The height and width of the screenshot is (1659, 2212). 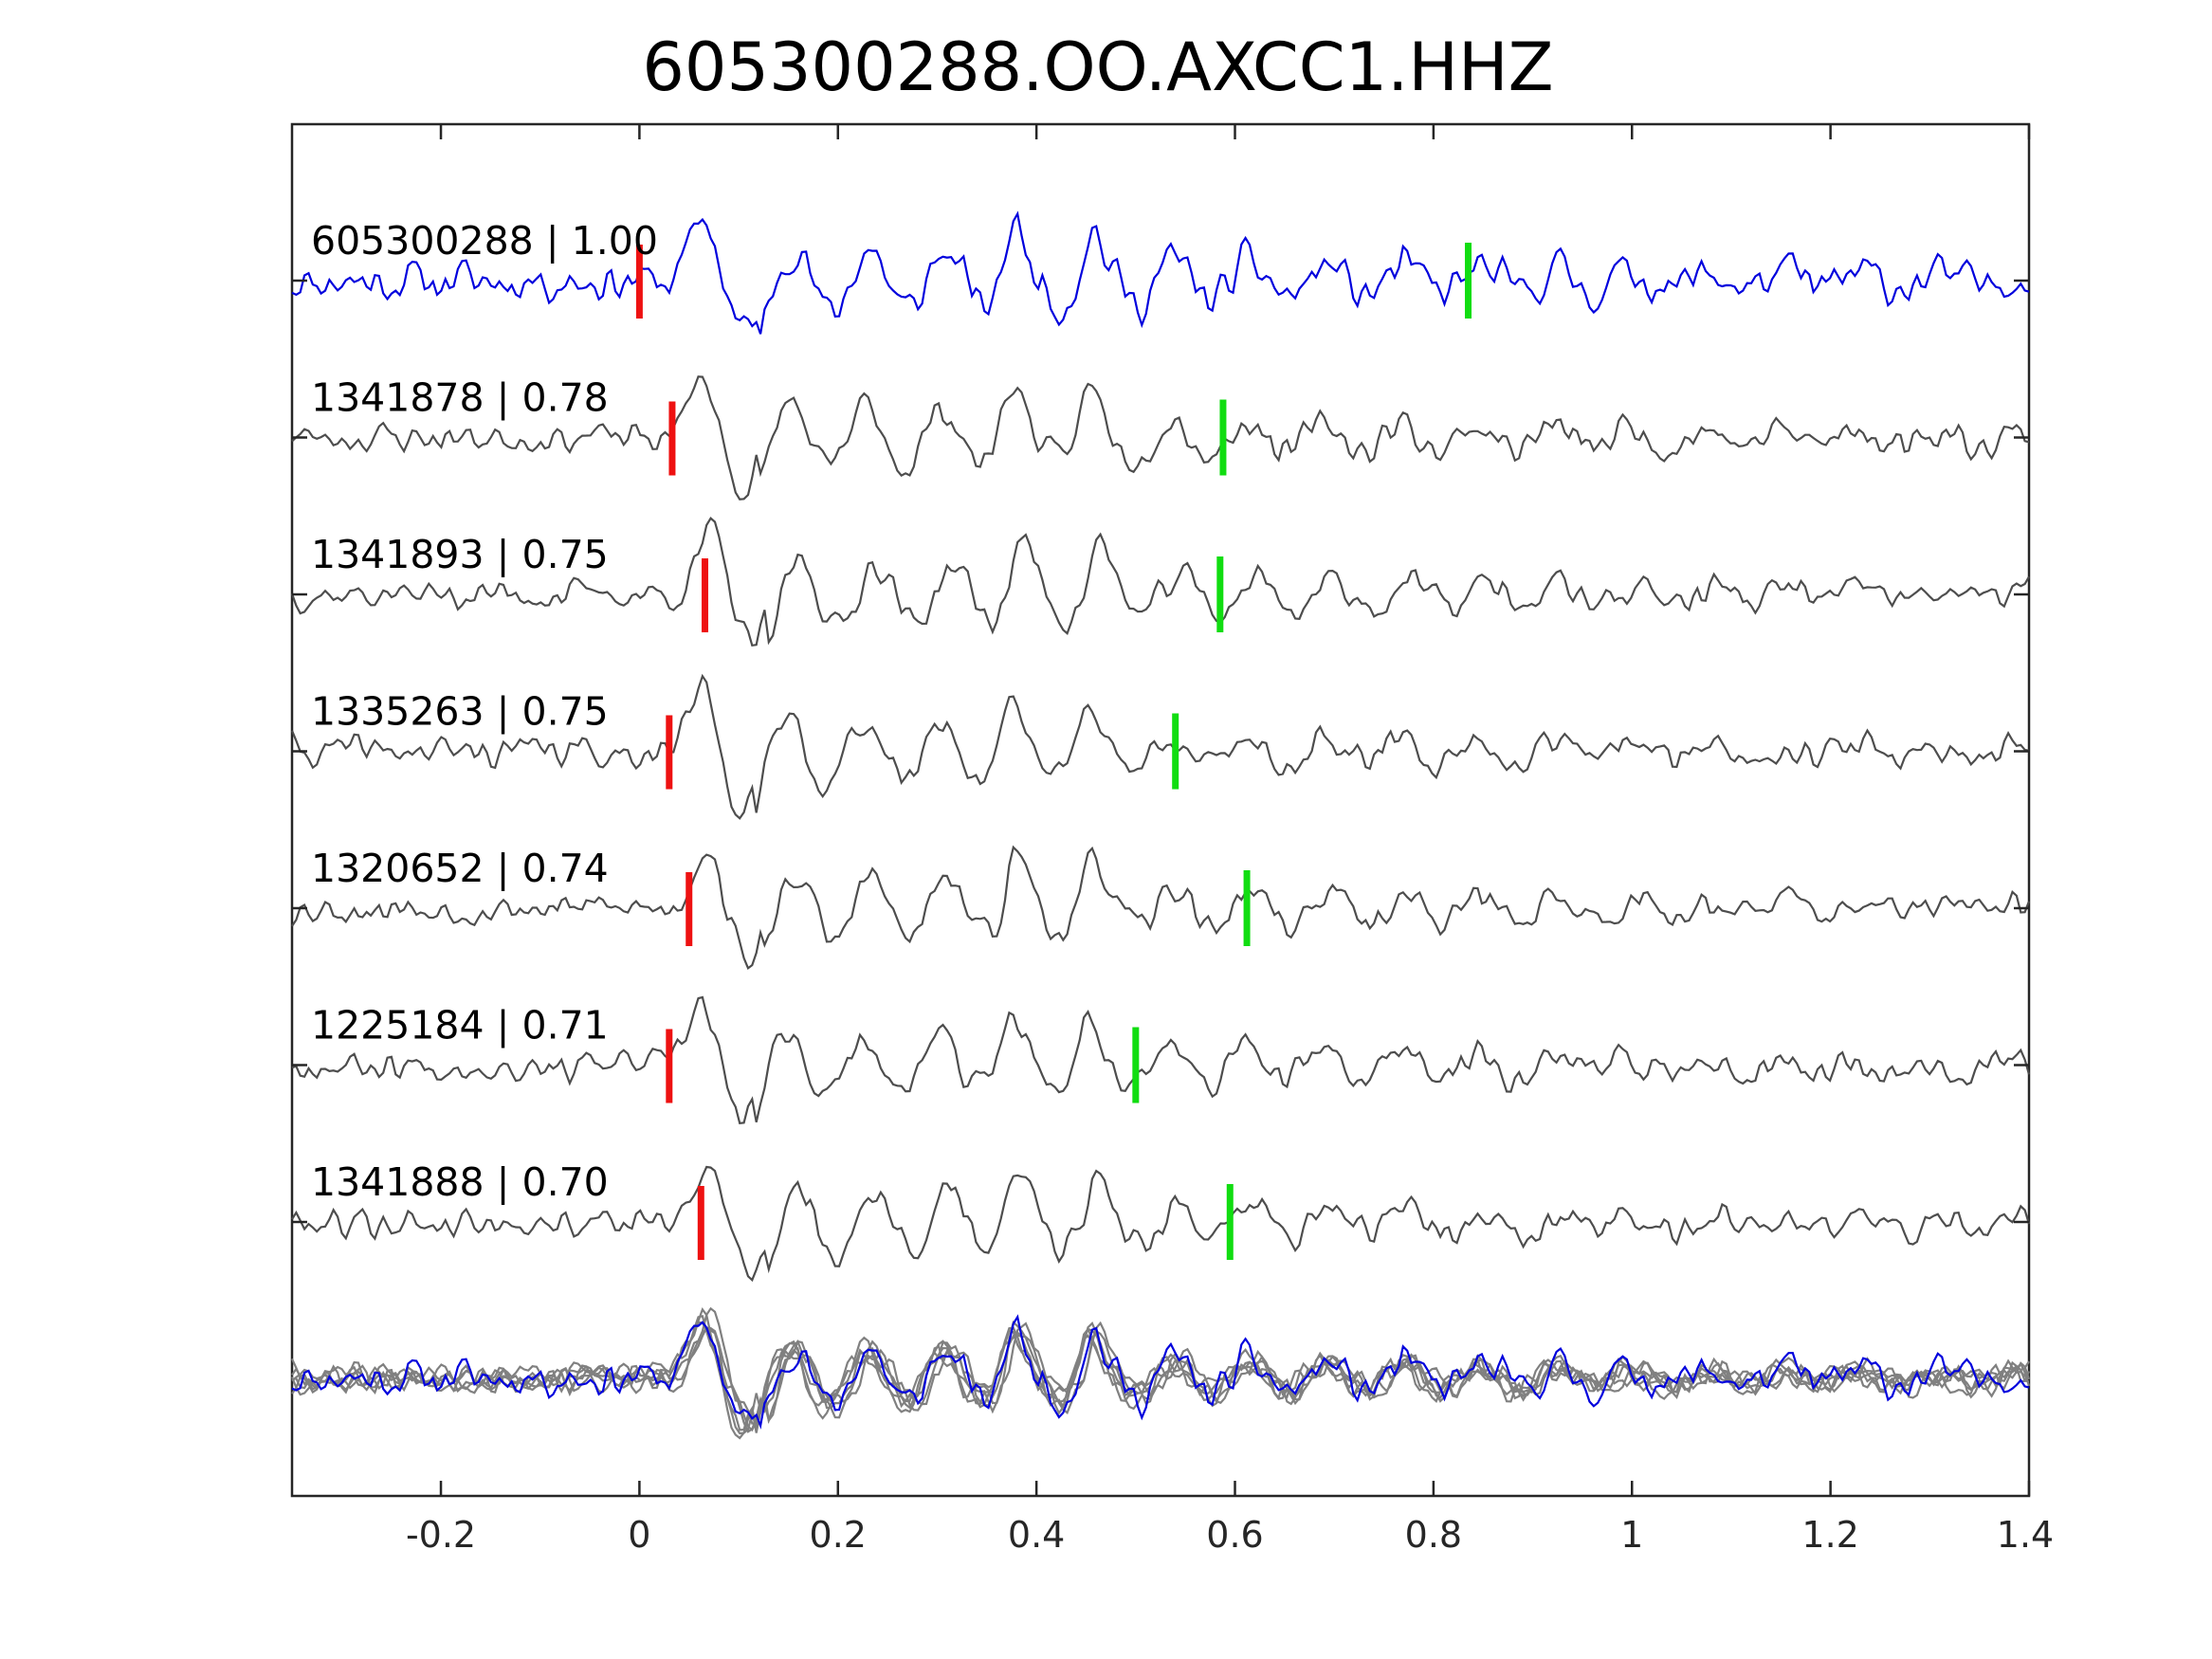 I want to click on overlay-stack, so click(x=1160, y=1373).